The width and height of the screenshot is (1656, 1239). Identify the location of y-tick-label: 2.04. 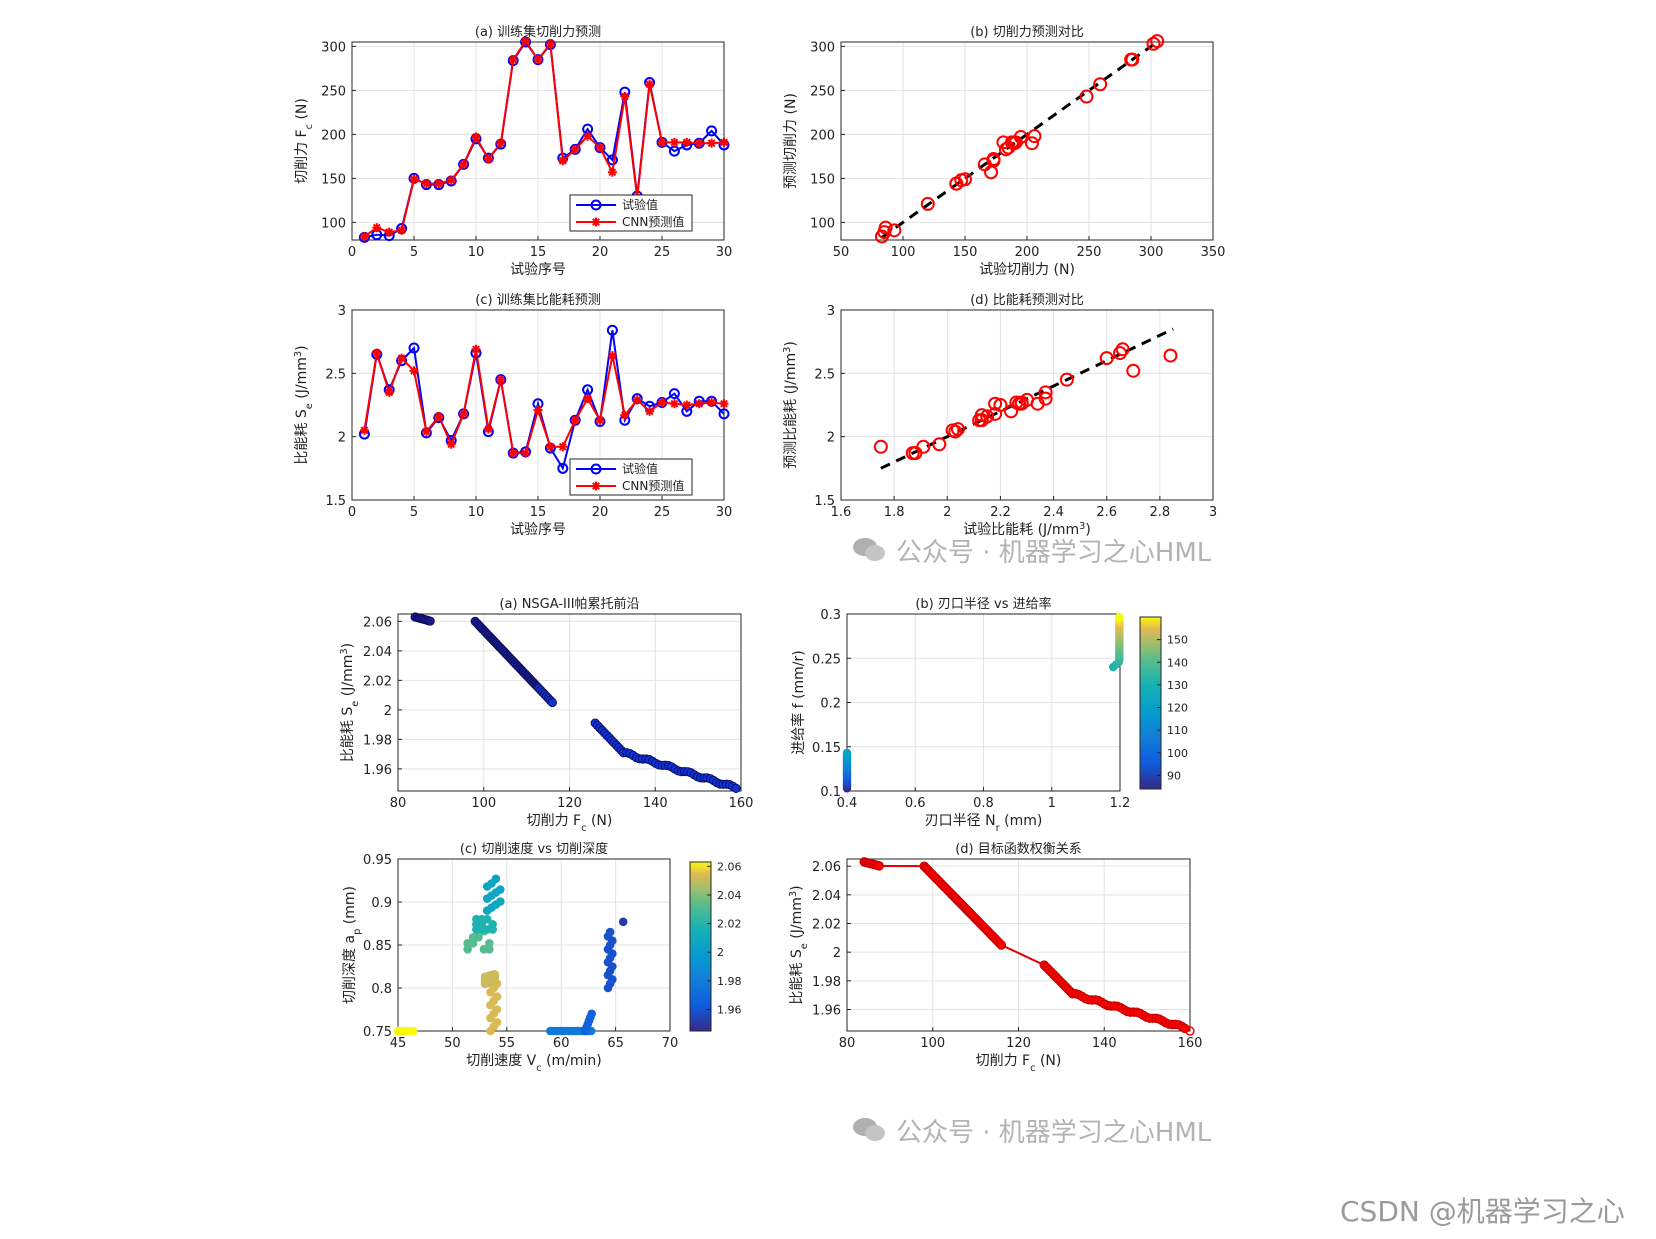
(826, 896).